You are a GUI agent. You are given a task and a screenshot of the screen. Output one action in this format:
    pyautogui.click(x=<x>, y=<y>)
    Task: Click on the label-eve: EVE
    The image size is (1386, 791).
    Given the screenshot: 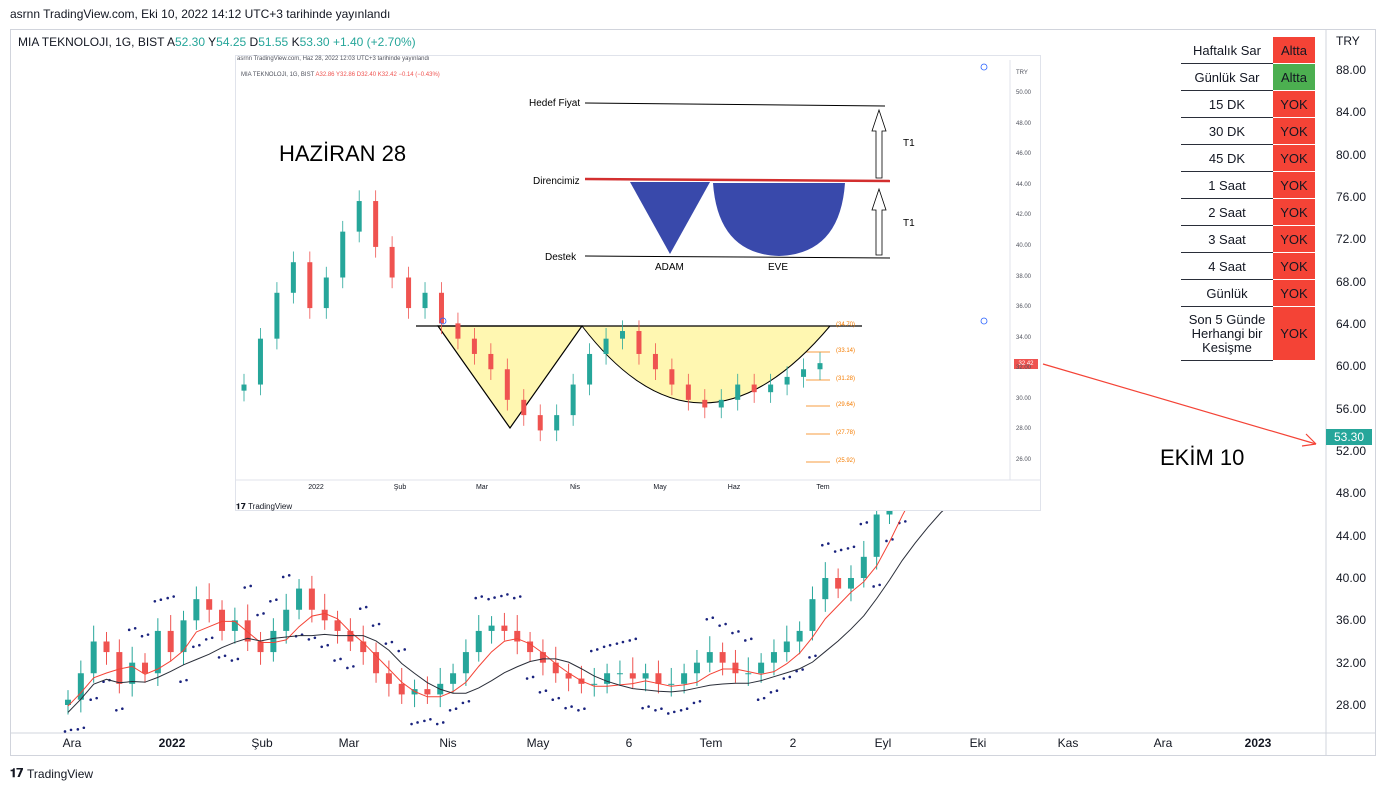 What is the action you would take?
    pyautogui.click(x=778, y=267)
    